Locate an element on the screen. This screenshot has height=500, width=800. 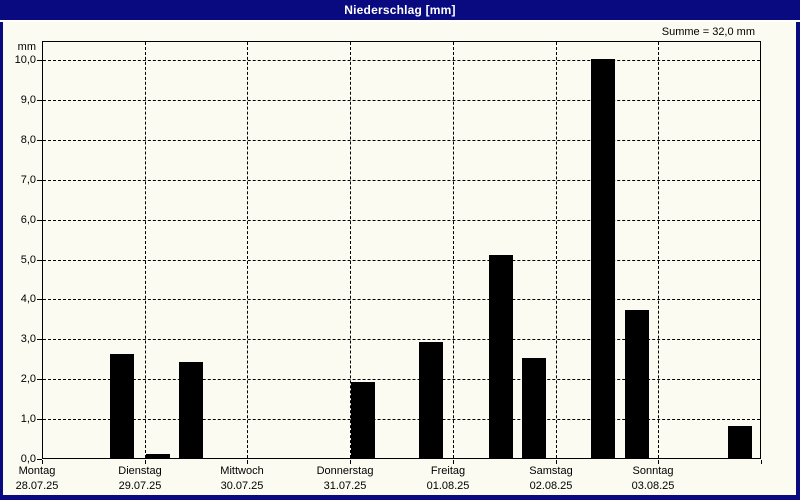
x-date-label: 28.07.25 is located at coordinates (37, 486).